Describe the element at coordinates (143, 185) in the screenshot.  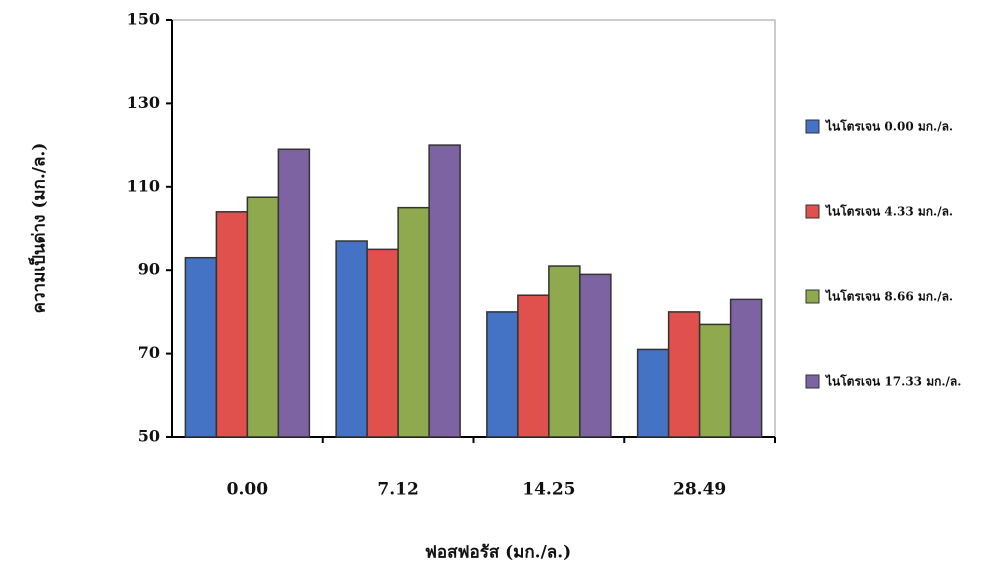
I see `y-tick-label: 110` at that location.